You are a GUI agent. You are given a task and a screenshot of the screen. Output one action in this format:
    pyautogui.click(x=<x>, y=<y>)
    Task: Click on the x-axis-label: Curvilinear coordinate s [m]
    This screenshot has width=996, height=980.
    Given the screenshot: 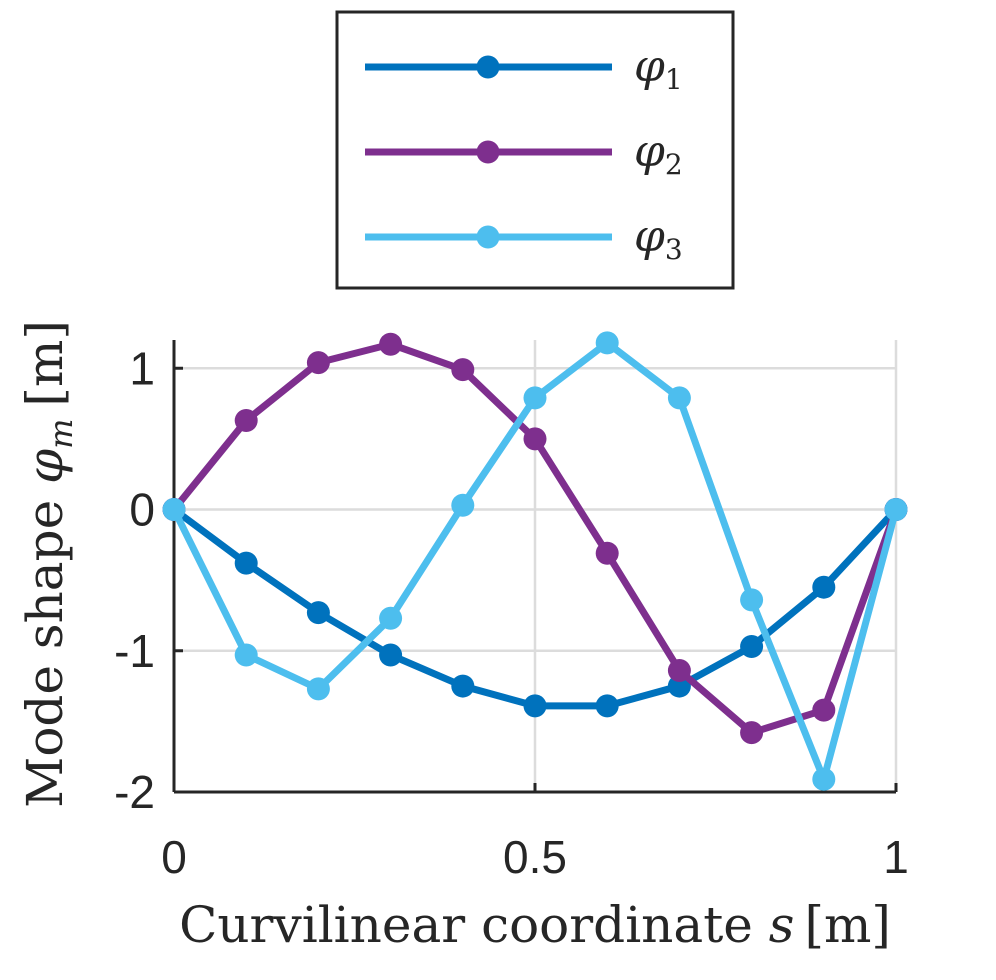 What is the action you would take?
    pyautogui.click(x=535, y=925)
    